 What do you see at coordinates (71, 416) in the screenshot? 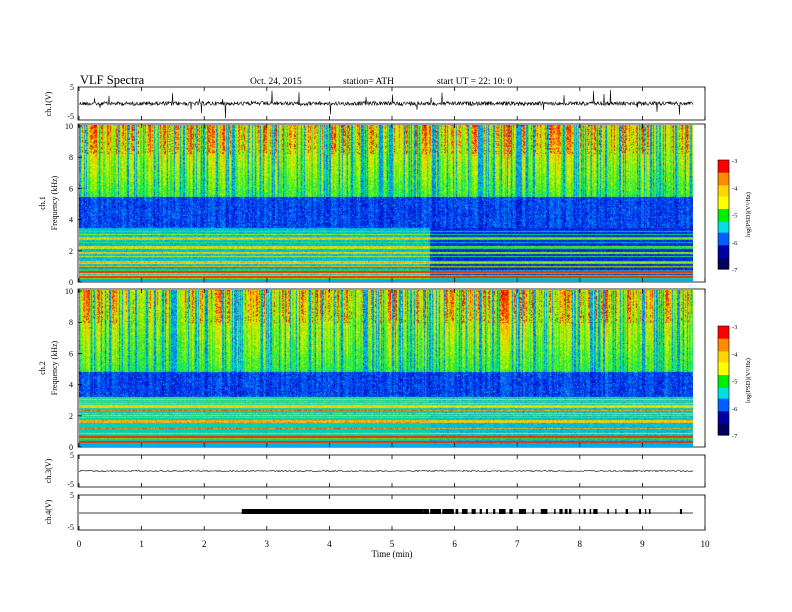
I see `ytick-2: 2` at bounding box center [71, 416].